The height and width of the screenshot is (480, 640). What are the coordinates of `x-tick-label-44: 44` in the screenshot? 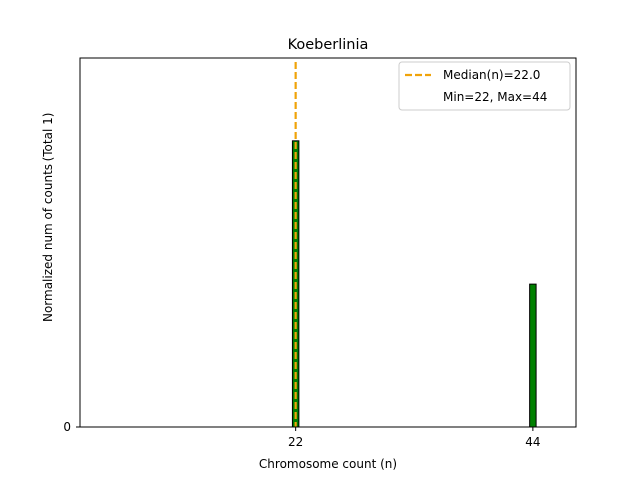 It's located at (532, 442).